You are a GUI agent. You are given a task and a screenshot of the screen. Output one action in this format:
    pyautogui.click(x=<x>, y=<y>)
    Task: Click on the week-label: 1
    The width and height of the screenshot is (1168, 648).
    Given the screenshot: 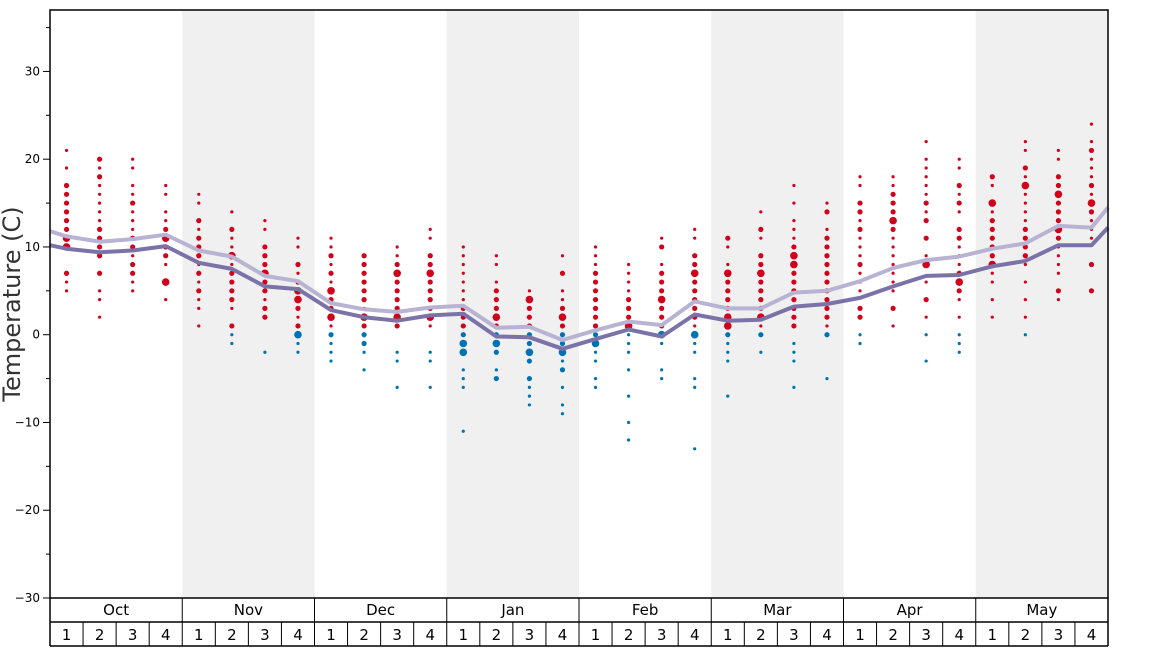 What is the action you would take?
    pyautogui.click(x=993, y=635)
    